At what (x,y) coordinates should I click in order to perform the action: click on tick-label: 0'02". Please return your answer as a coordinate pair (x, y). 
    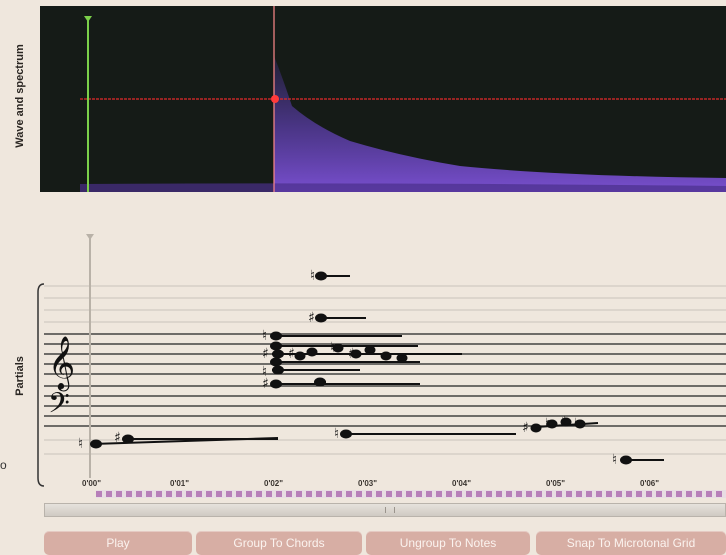
    Looking at the image, I should click on (273, 483).